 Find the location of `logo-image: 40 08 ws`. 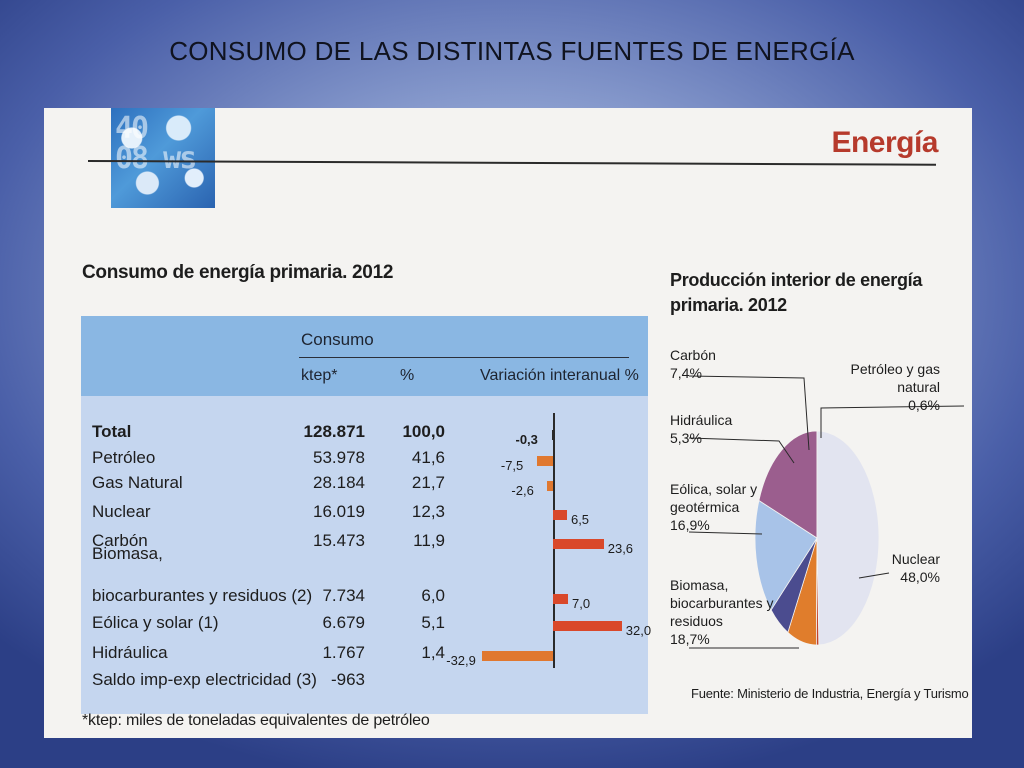

logo-image: 40 08 ws is located at coordinates (163, 158).